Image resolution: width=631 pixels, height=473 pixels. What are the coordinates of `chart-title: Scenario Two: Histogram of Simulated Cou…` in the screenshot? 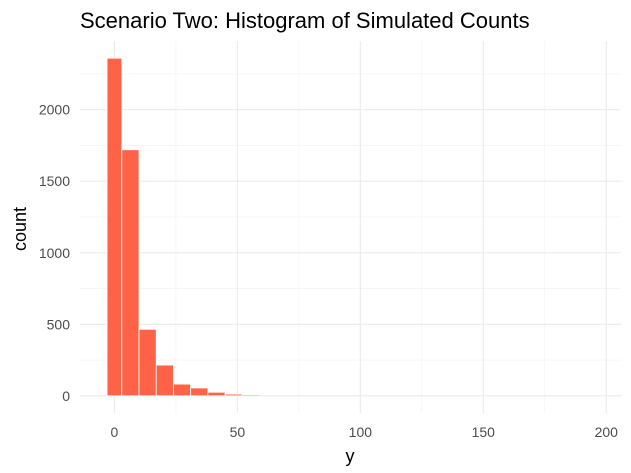 It's located at (305, 20).